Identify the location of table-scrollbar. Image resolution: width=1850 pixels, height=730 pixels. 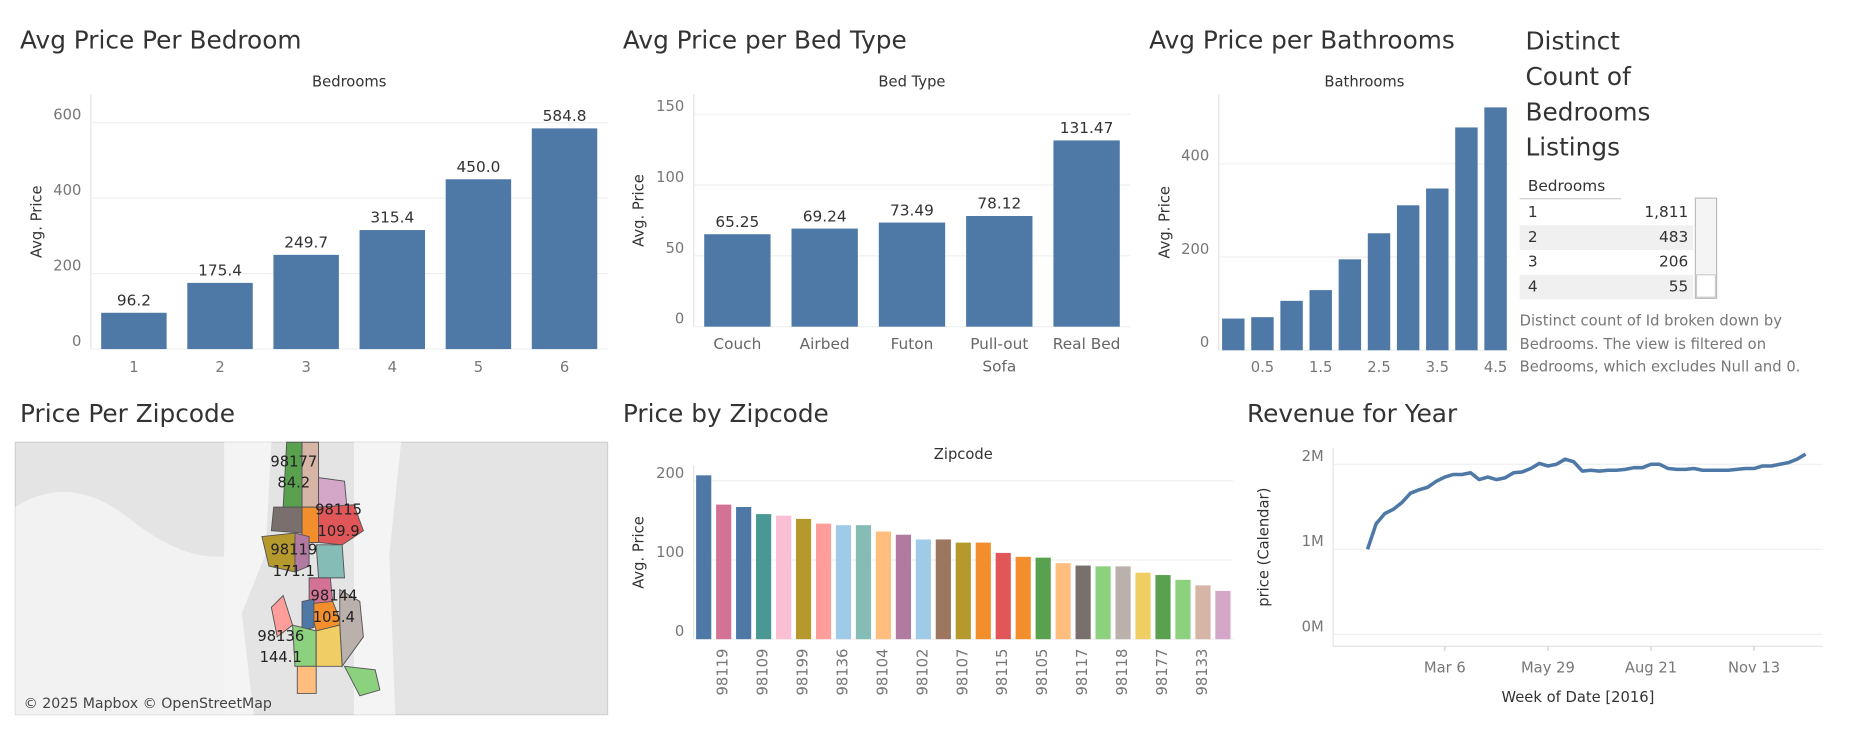
(1706, 248).